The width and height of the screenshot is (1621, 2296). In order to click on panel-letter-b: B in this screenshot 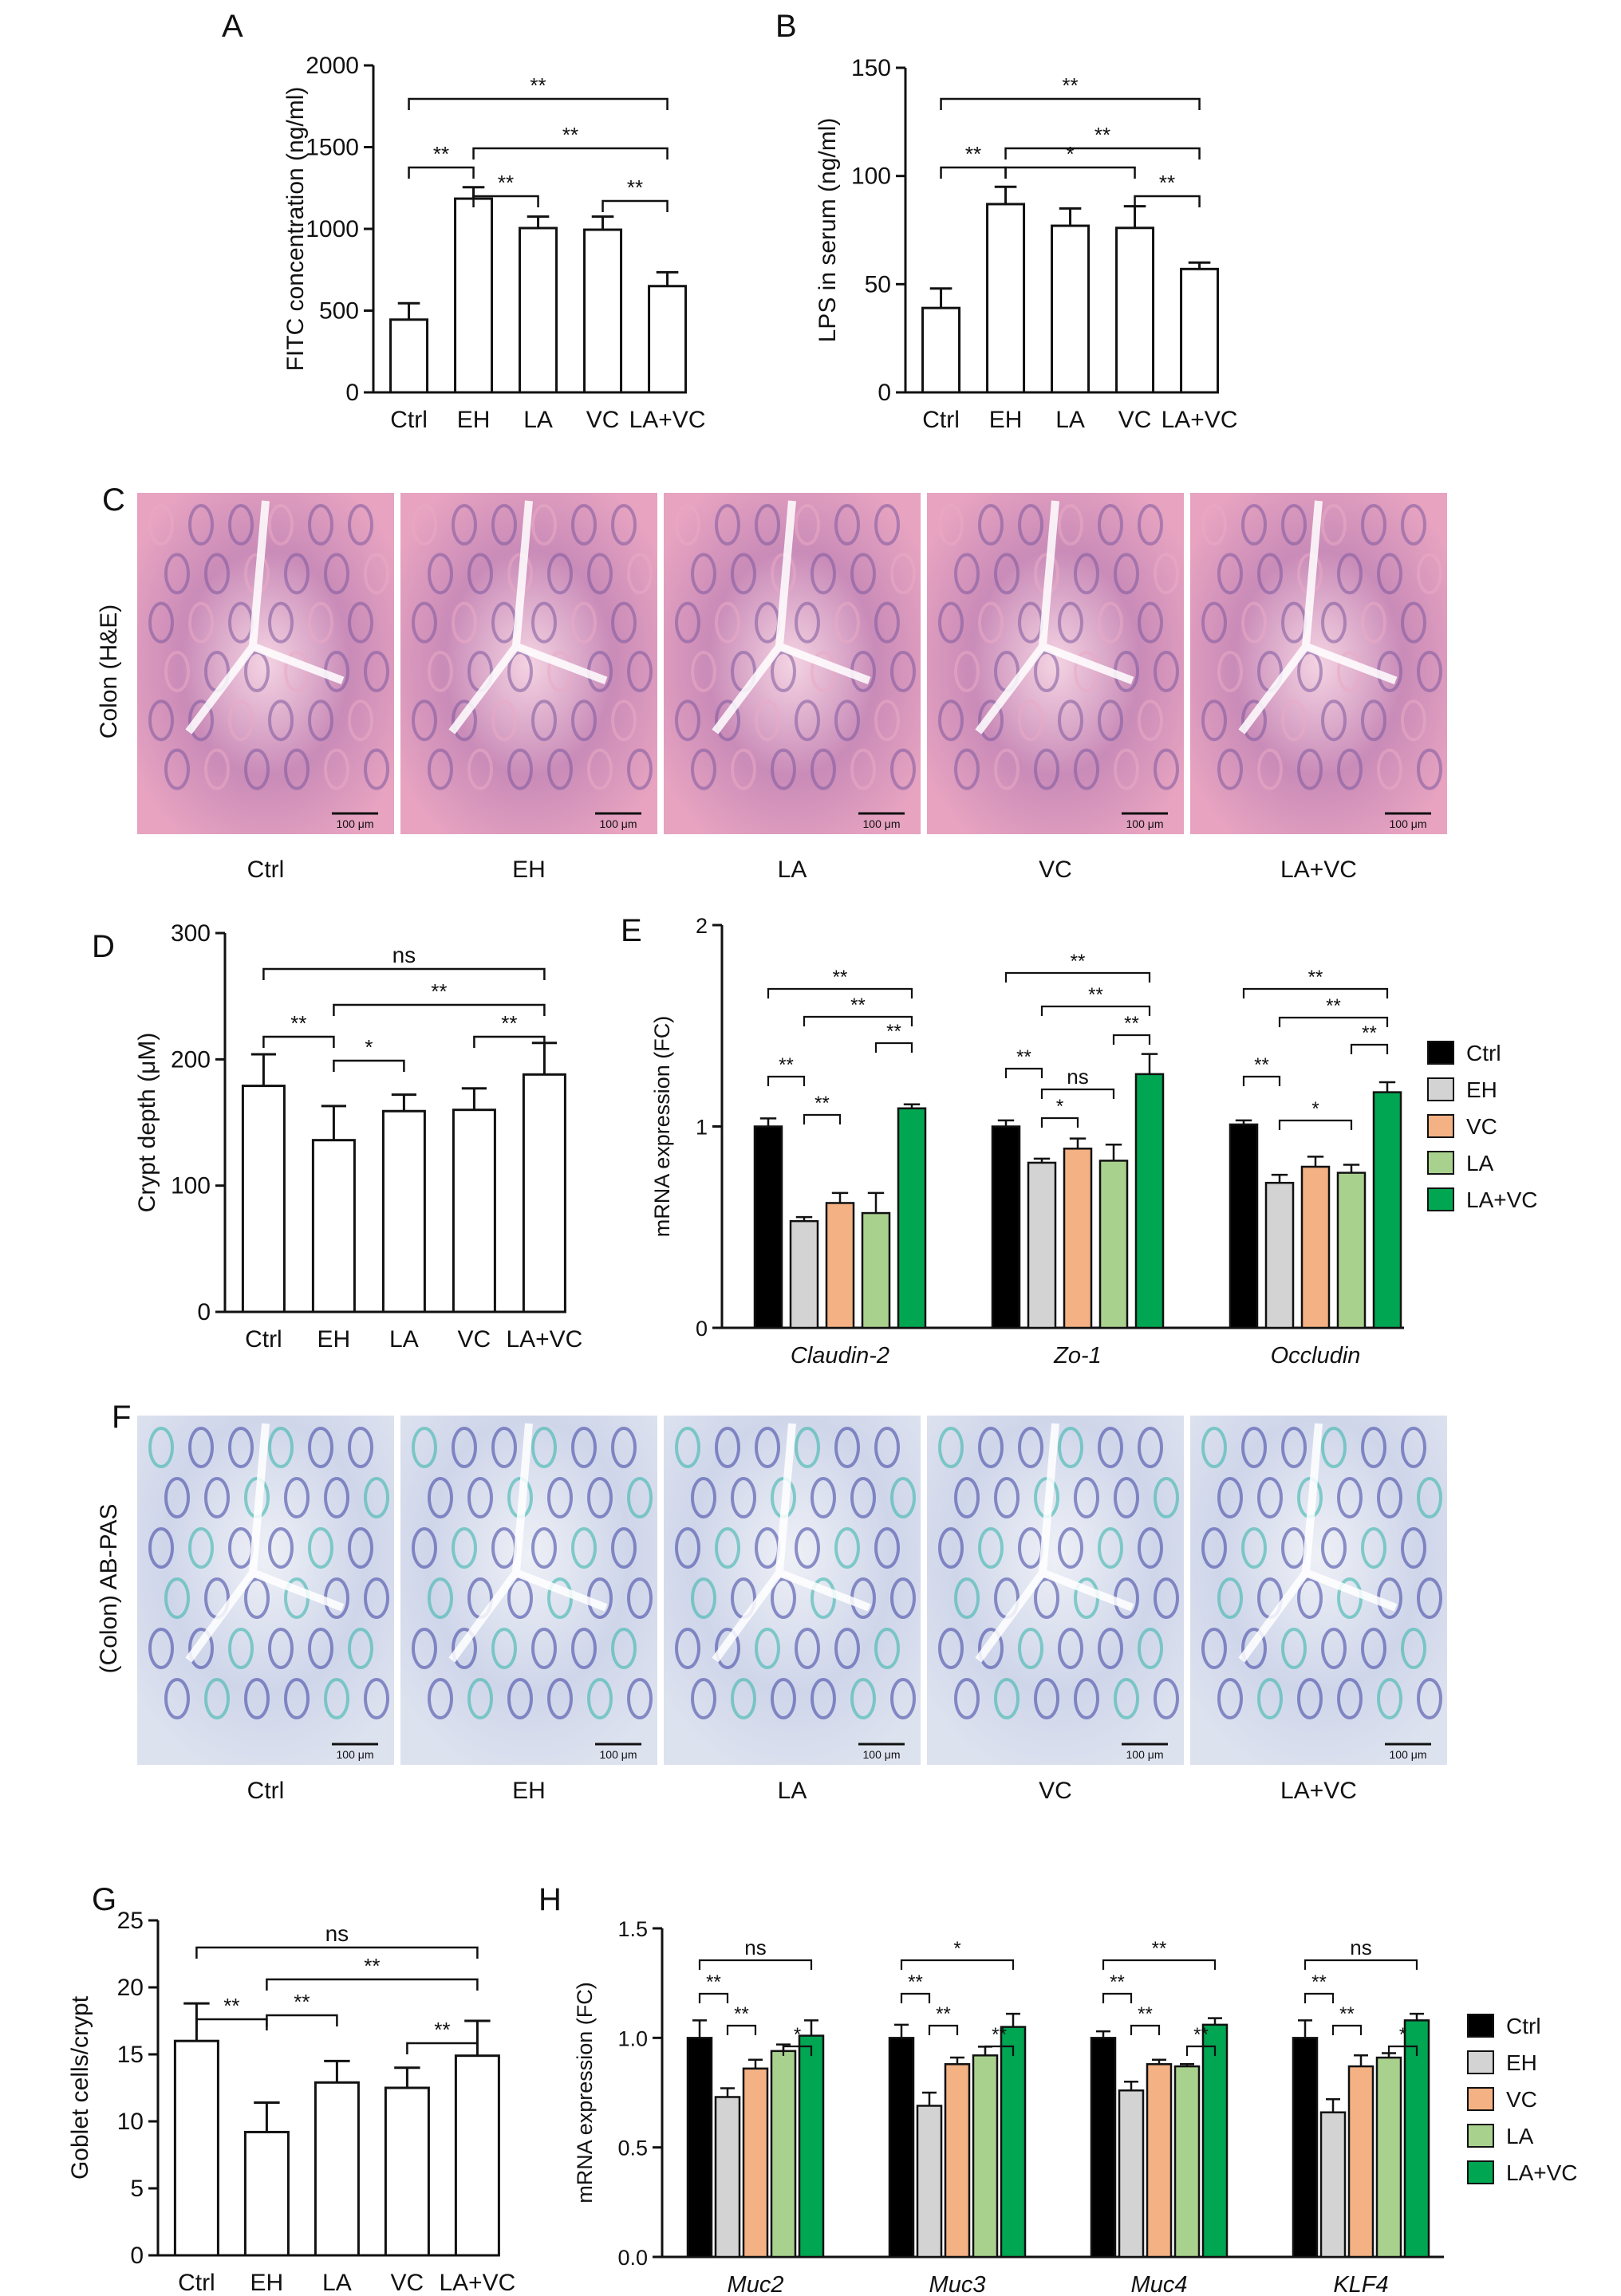, I will do `click(786, 26)`.